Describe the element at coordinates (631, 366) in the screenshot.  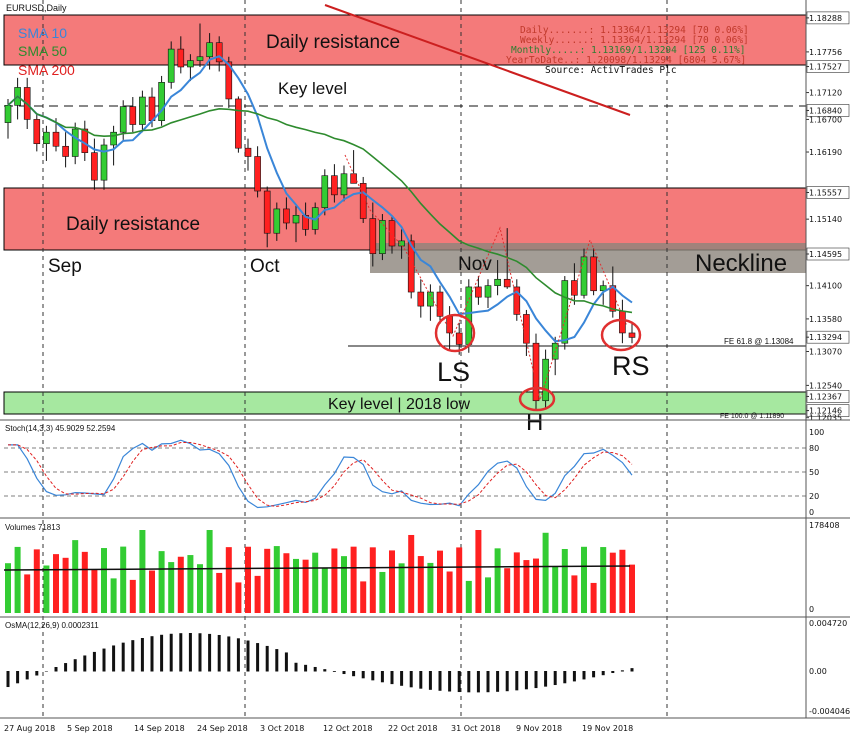
I see `rs-label: RS` at that location.